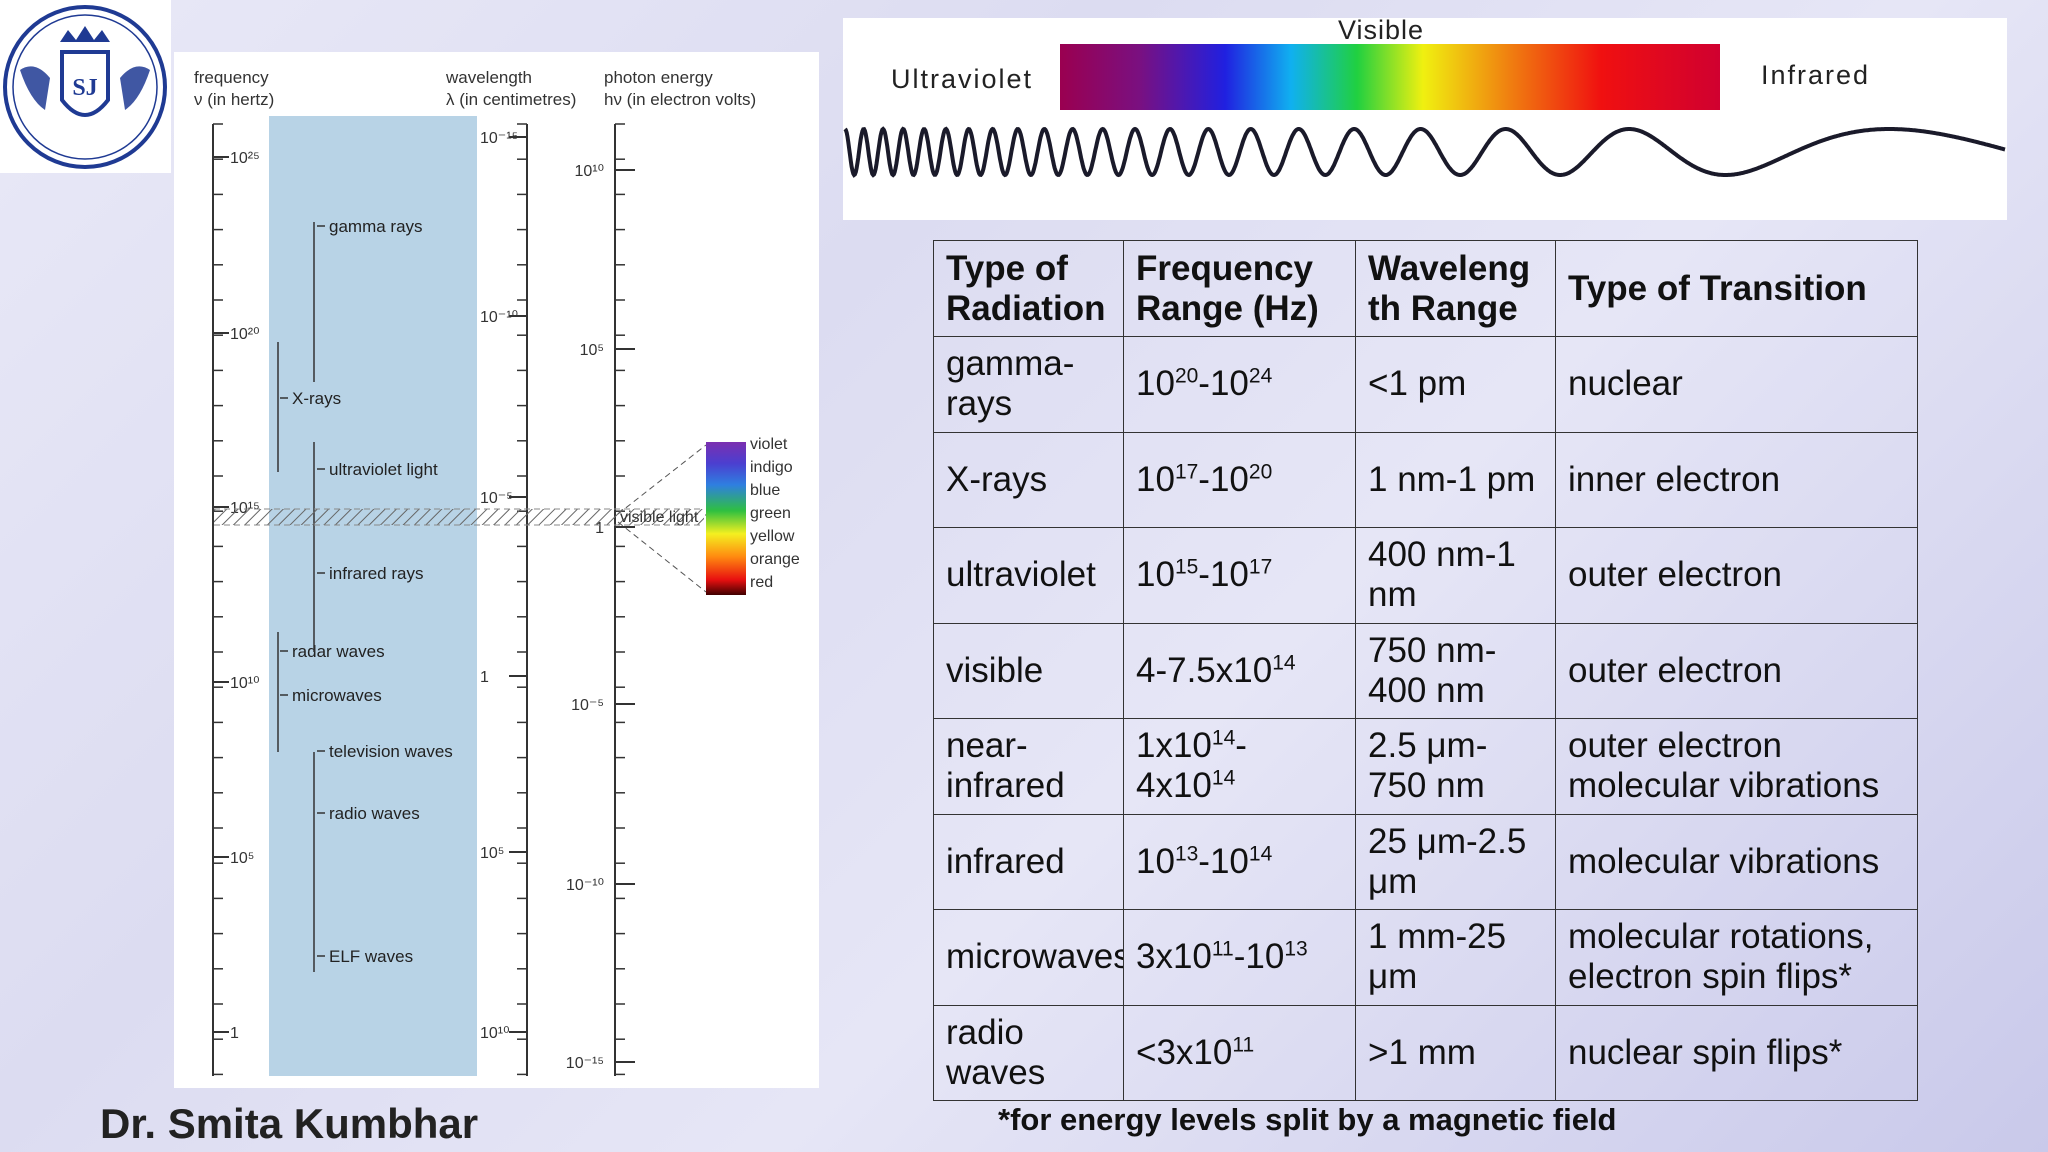  What do you see at coordinates (771, 467) in the screenshot?
I see `visible-color-label: indigo` at bounding box center [771, 467].